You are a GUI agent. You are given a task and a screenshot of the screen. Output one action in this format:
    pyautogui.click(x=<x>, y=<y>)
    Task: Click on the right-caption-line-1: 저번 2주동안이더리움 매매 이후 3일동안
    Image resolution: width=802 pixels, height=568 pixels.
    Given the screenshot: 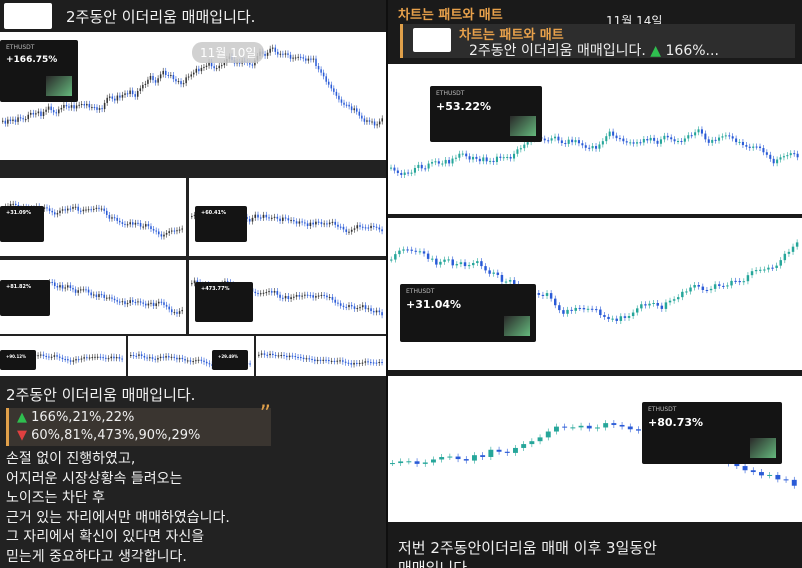 What is the action you would take?
    pyautogui.click(x=527, y=548)
    